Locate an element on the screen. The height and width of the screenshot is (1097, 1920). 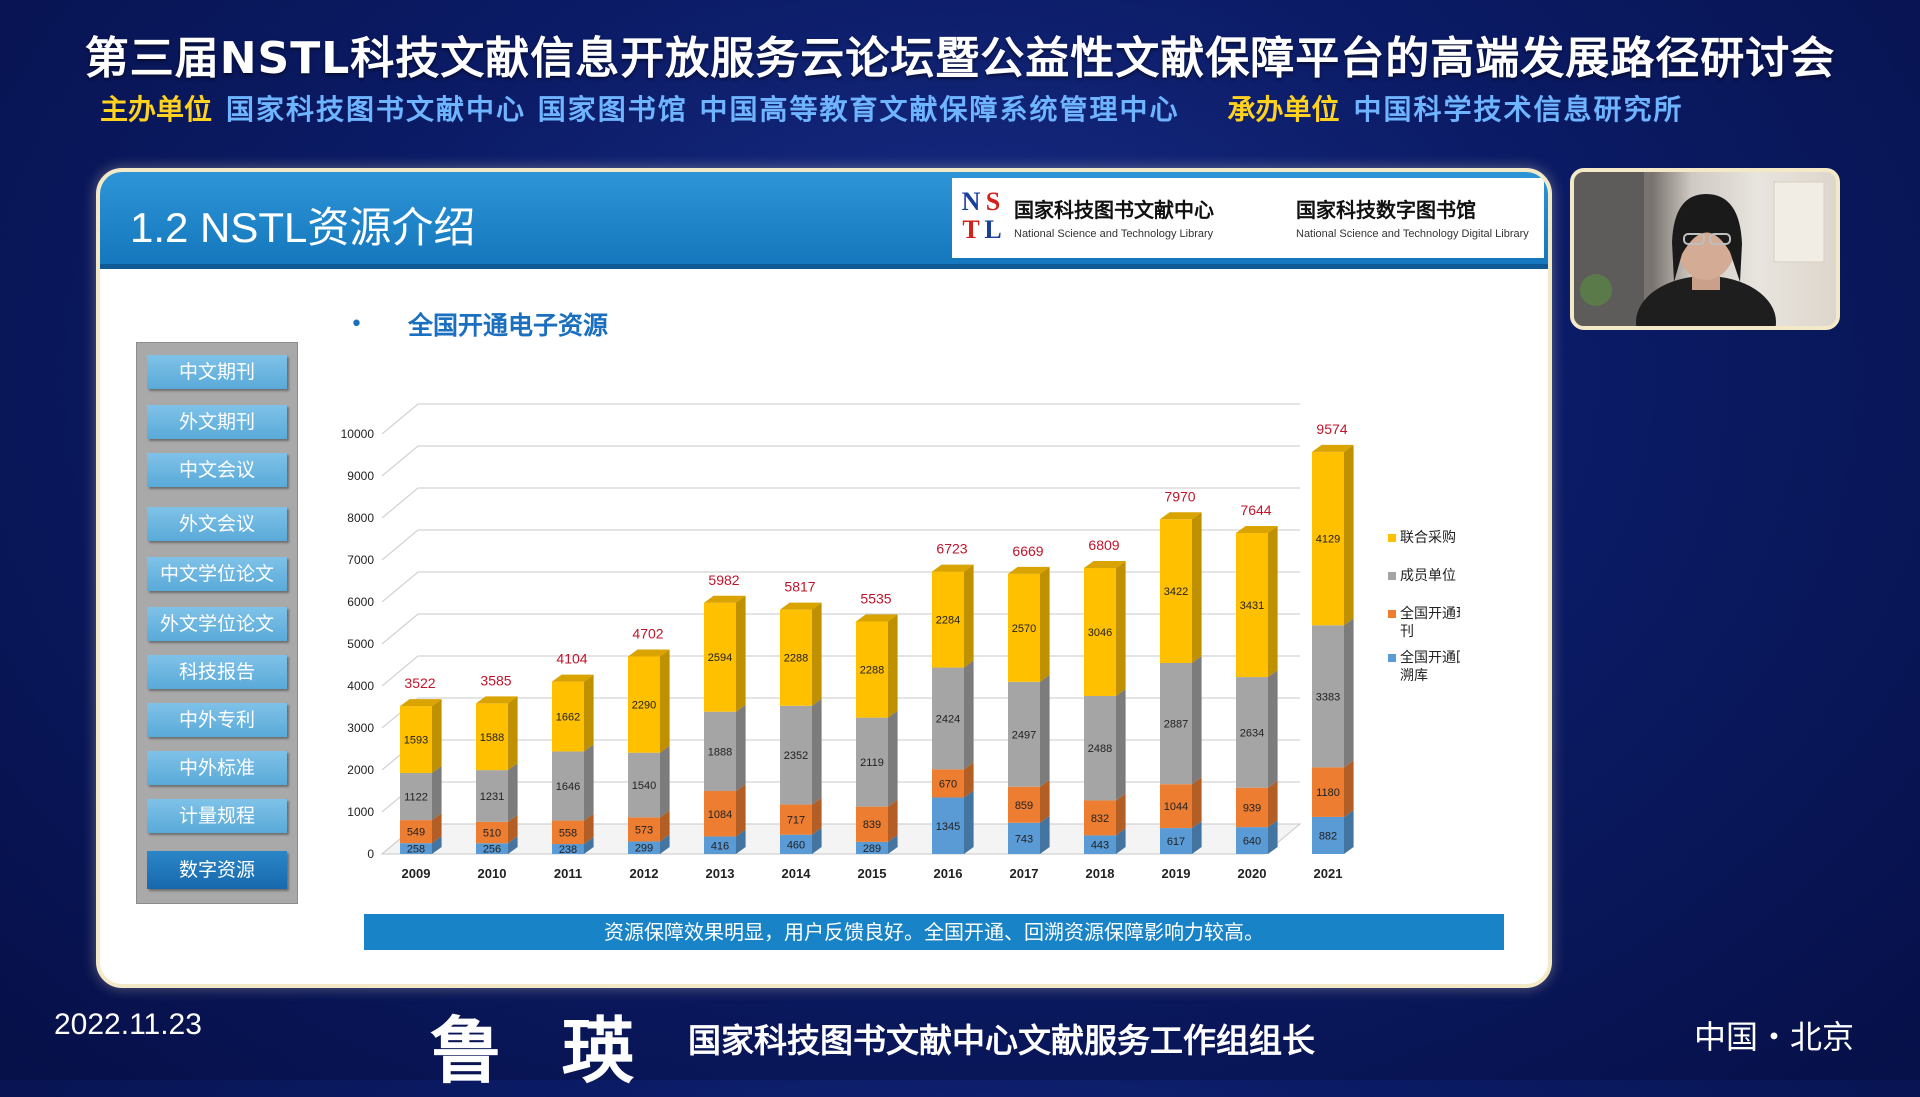
data-label: 2887 is located at coordinates (1176, 725).